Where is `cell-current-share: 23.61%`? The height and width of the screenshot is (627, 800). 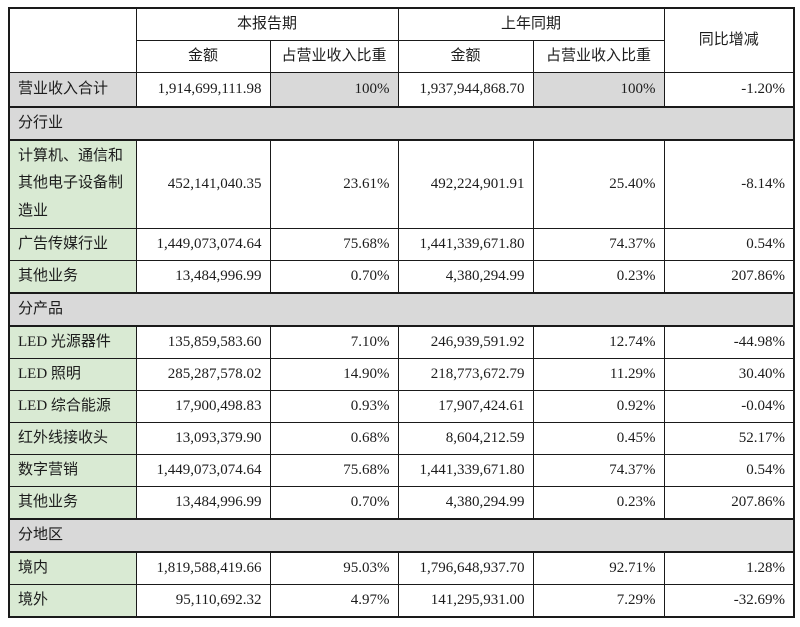
cell-current-share: 23.61% is located at coordinates (334, 184).